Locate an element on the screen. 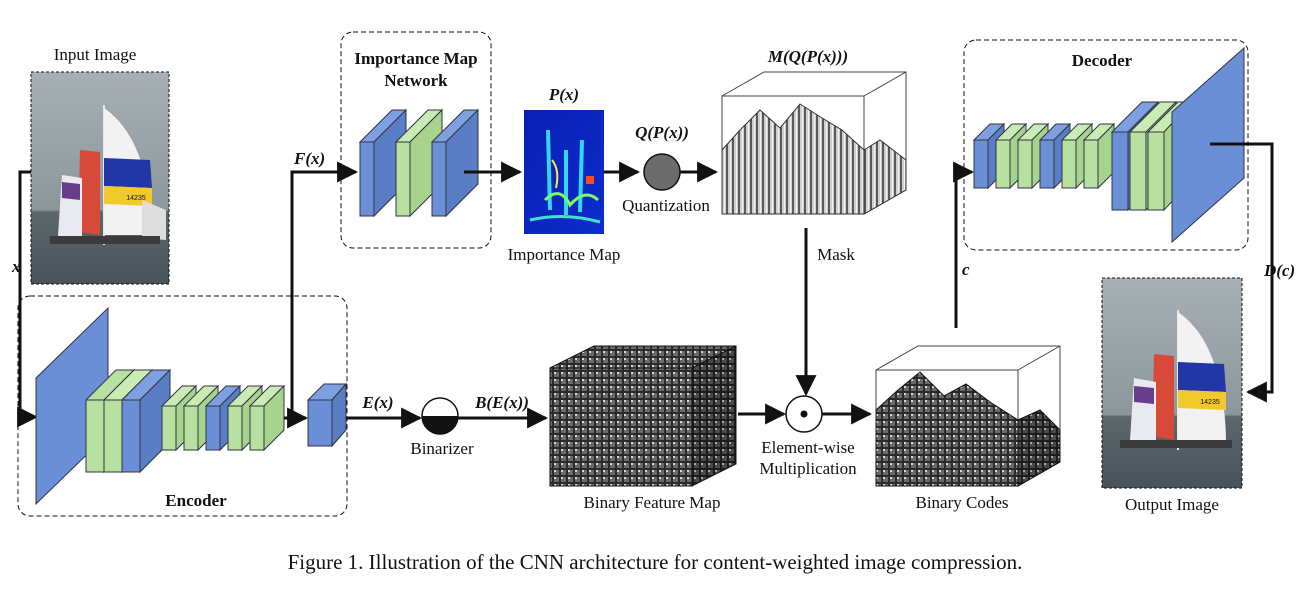  binary-codes-label: Binary Codes is located at coordinates (961, 502).